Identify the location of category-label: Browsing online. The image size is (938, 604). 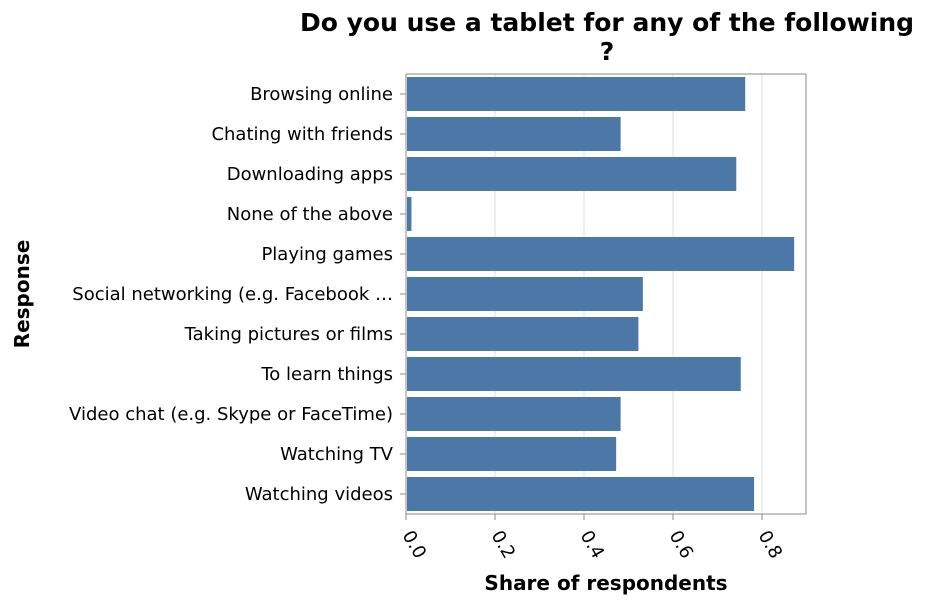
(321, 94).